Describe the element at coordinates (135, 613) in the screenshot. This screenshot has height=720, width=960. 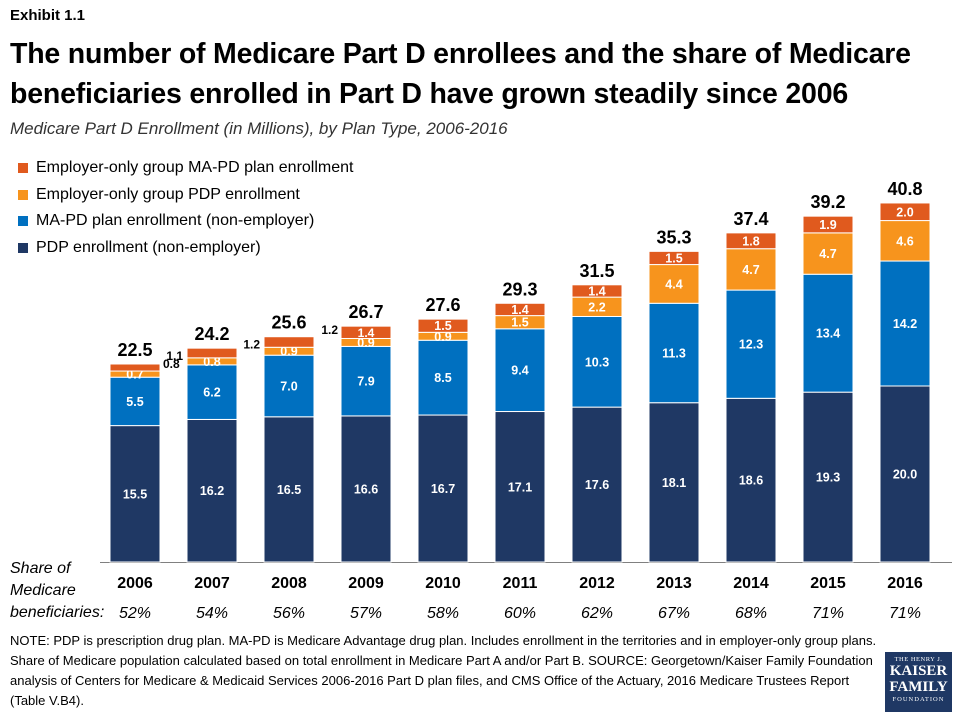
I see `share-value: 52%` at that location.